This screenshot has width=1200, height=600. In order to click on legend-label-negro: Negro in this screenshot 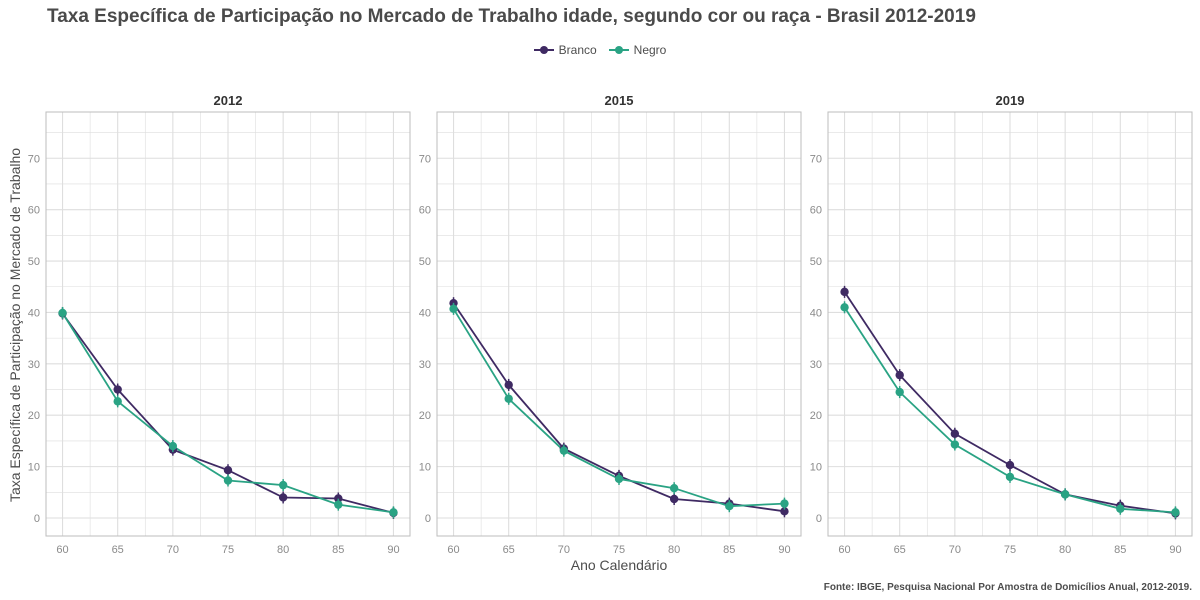, I will do `click(650, 50)`.